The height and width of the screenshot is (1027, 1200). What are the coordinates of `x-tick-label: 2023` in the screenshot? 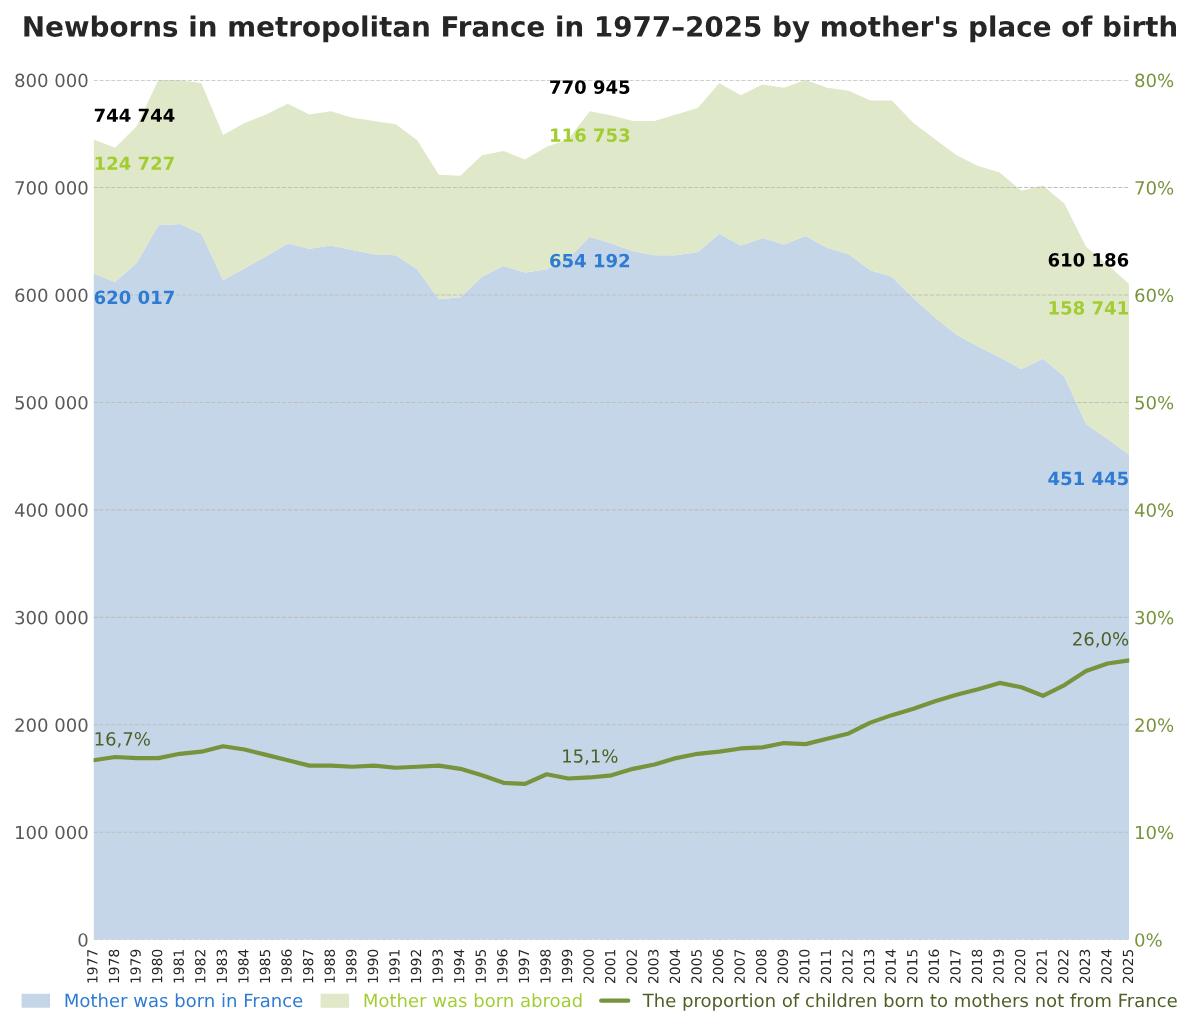 It's located at (1085, 966).